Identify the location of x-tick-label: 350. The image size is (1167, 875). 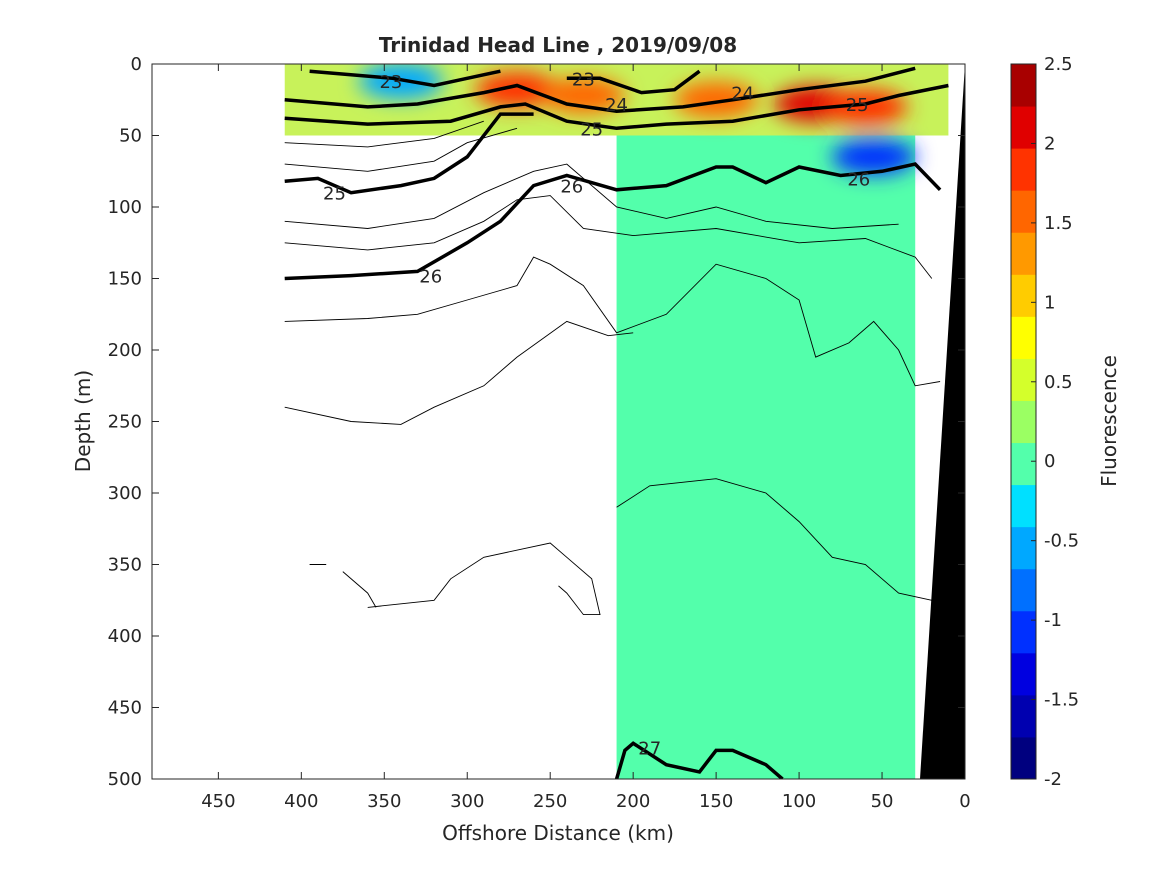
(384, 801).